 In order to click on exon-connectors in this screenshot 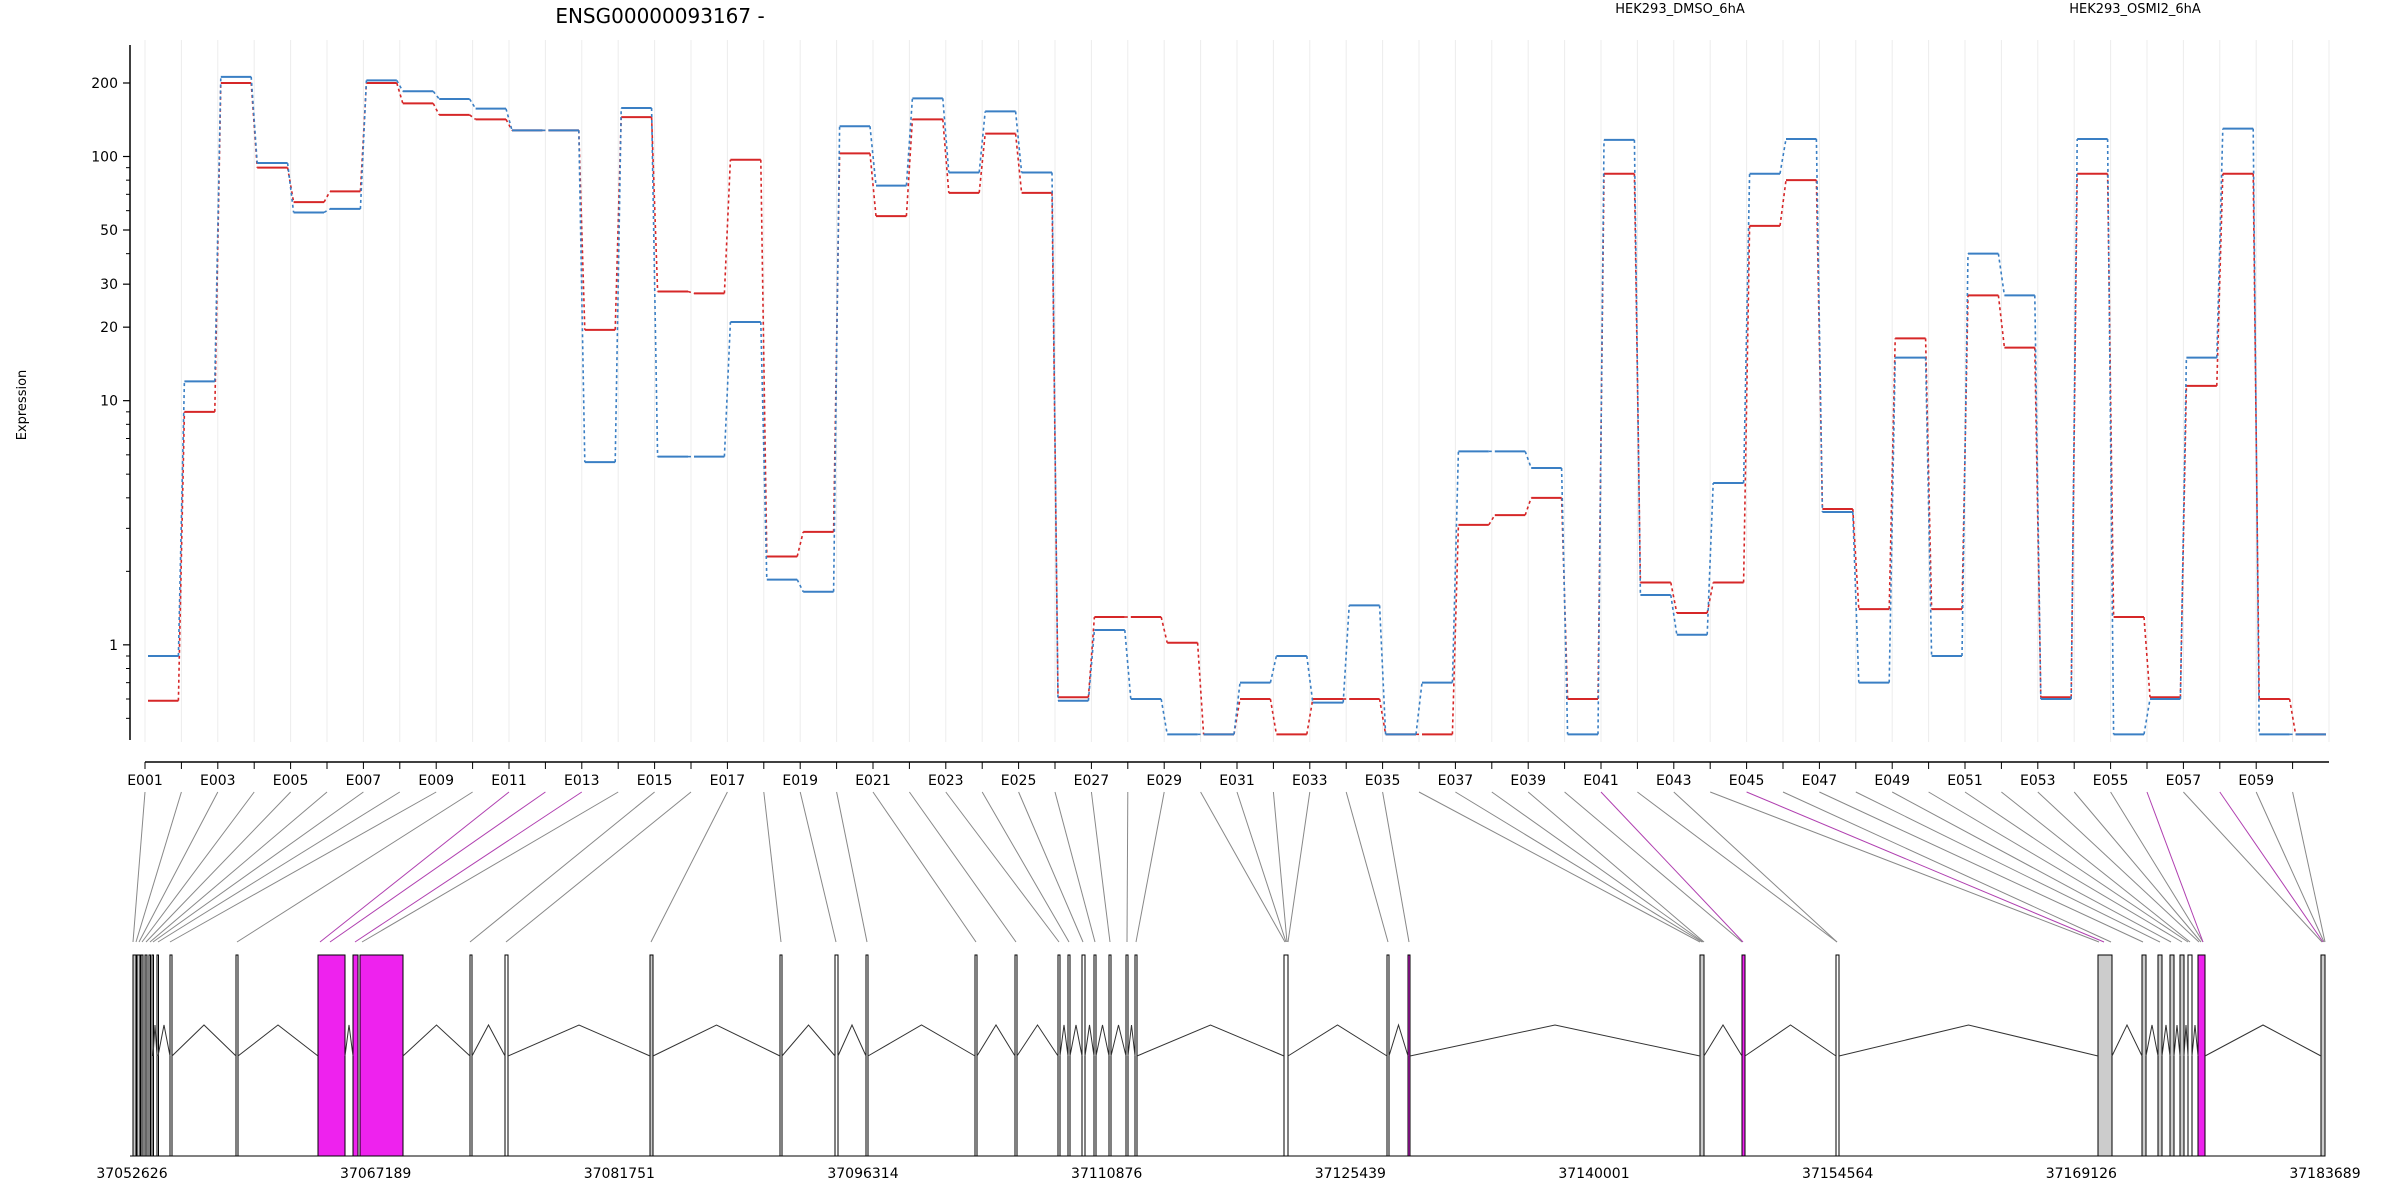, I will do `click(1229, 867)`.